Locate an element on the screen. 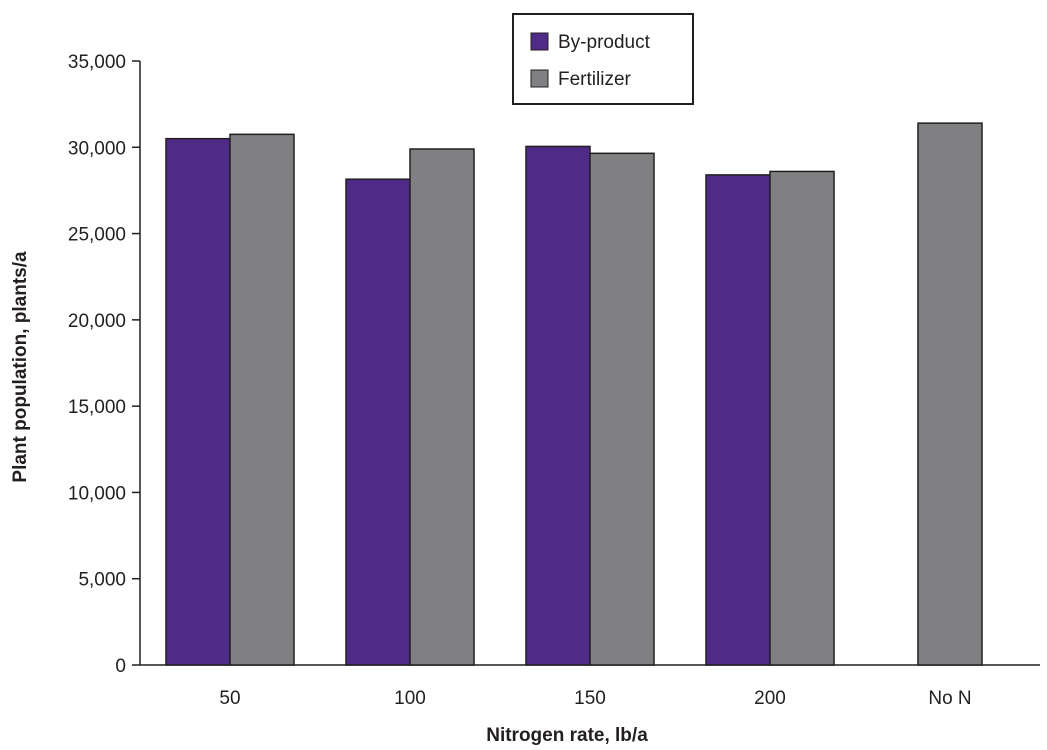 Image resolution: width=1047 pixels, height=750 pixels. legend-swatch-fertilizer is located at coordinates (539, 78).